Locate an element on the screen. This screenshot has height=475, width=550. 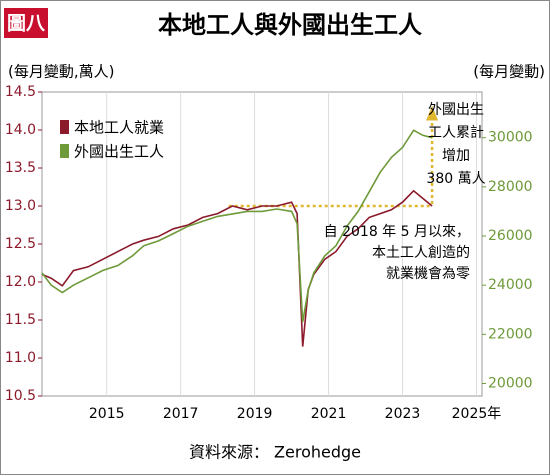
chart-title: 本地工人與外國出生工人 is located at coordinates (290, 25).